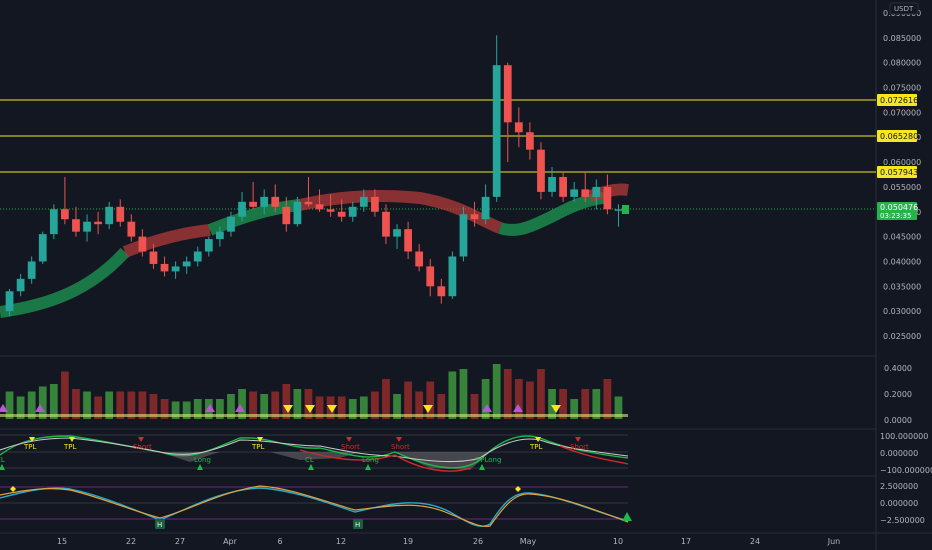 This screenshot has height=550, width=932. Describe the element at coordinates (902, 261) in the screenshot. I see `price-tick-label: 0.040000` at that location.